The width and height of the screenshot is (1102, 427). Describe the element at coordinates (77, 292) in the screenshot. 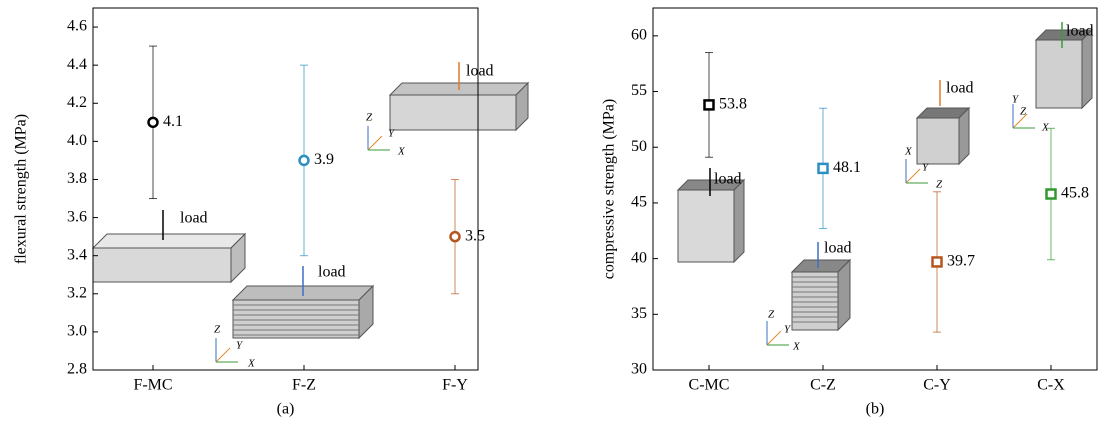

I see `y-tick-label: 3.2` at that location.